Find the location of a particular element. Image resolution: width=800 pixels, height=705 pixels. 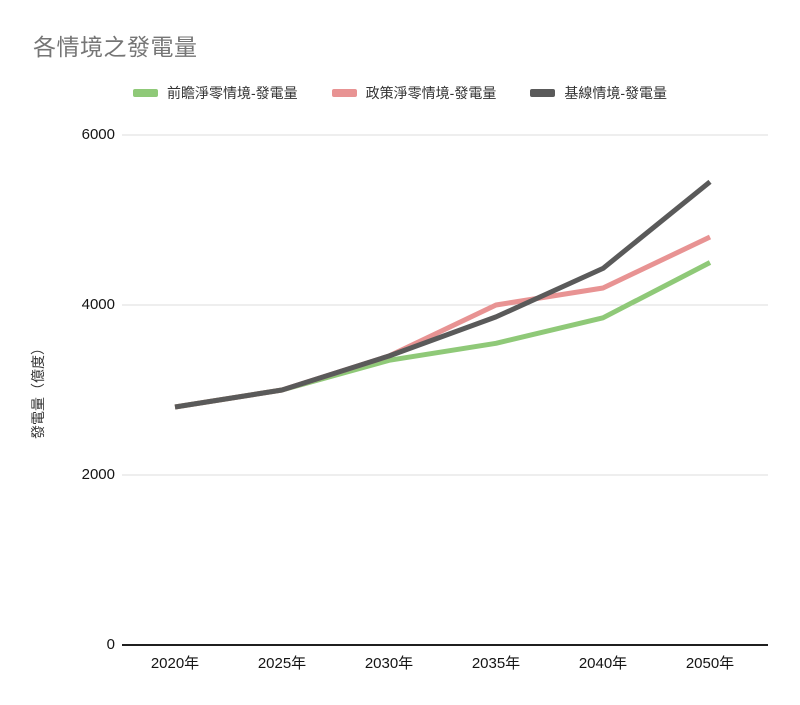

legend-item-forward-netzero: 前瞻淨零情境-發電量 is located at coordinates (215, 93).